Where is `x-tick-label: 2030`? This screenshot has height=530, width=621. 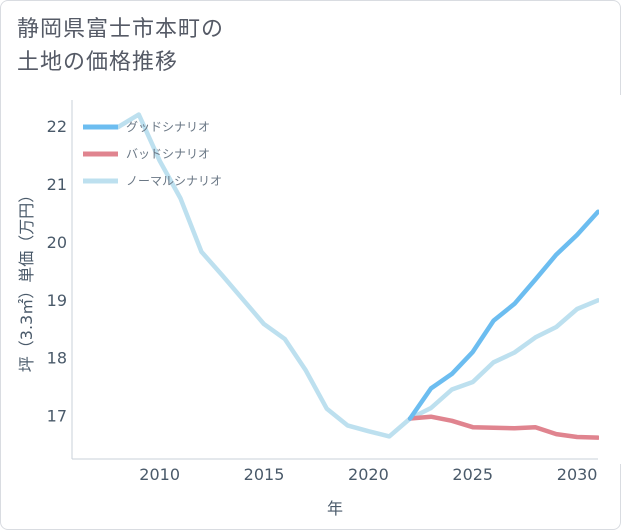 x-tick-label: 2030 is located at coordinates (577, 474).